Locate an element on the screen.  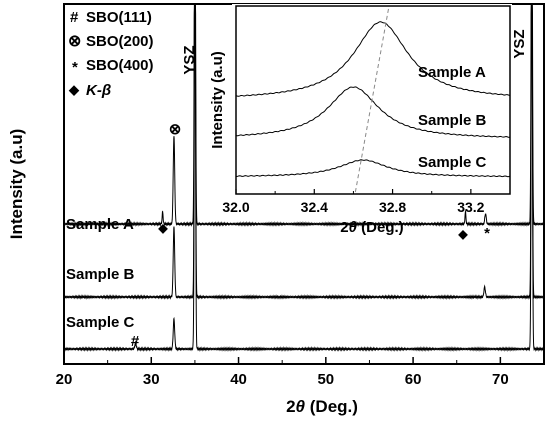
inset-x-axis: 32.0 32.4 32.8 33.2 is located at coordinates (353, 202).